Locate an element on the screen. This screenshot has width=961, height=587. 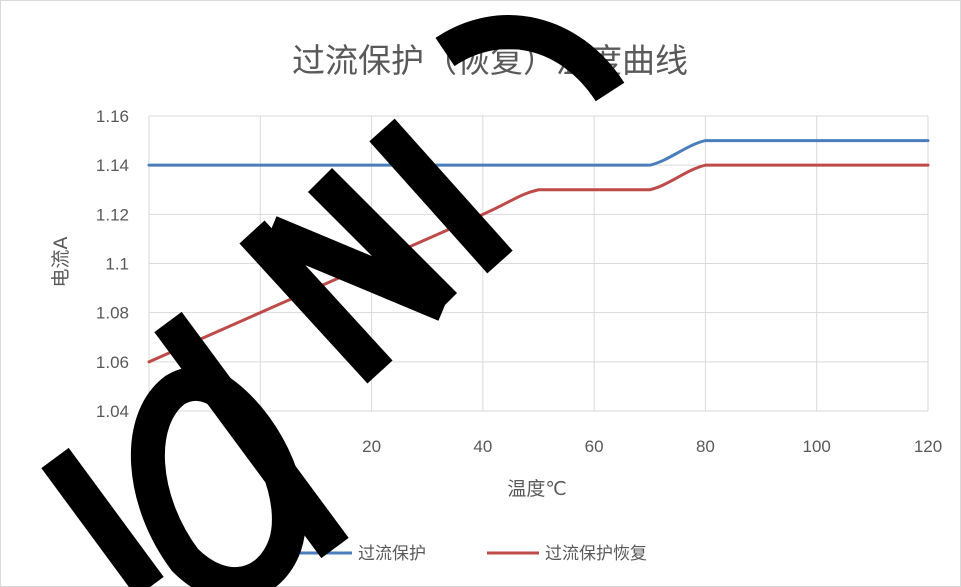
x-tick-label: 100 is located at coordinates (817, 446).